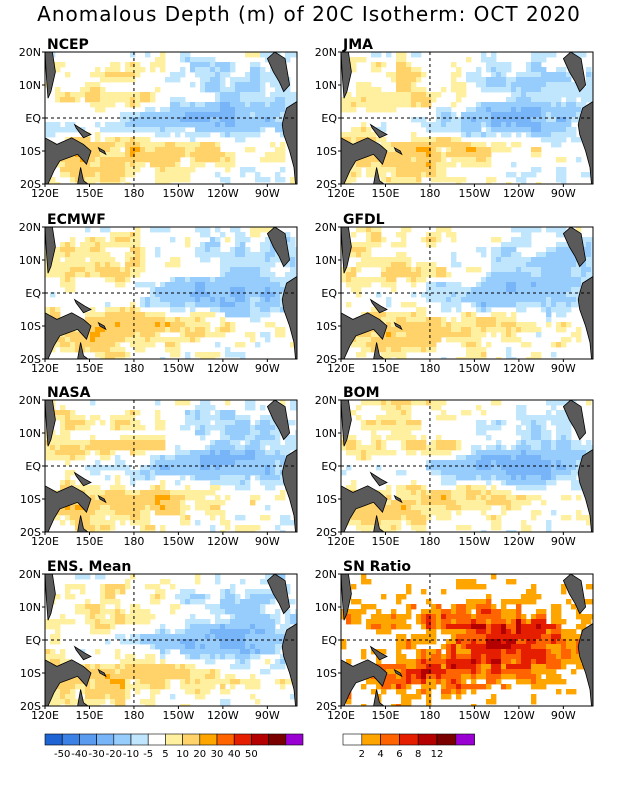 The width and height of the screenshot is (618, 800). I want to click on land-mass, so click(68, 335).